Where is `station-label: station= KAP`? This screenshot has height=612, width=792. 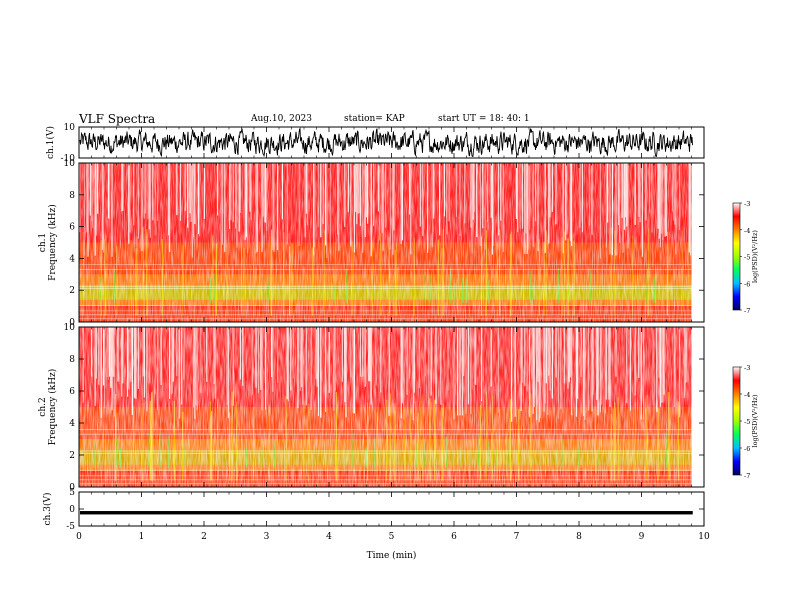
station-label: station= KAP is located at coordinates (374, 119).